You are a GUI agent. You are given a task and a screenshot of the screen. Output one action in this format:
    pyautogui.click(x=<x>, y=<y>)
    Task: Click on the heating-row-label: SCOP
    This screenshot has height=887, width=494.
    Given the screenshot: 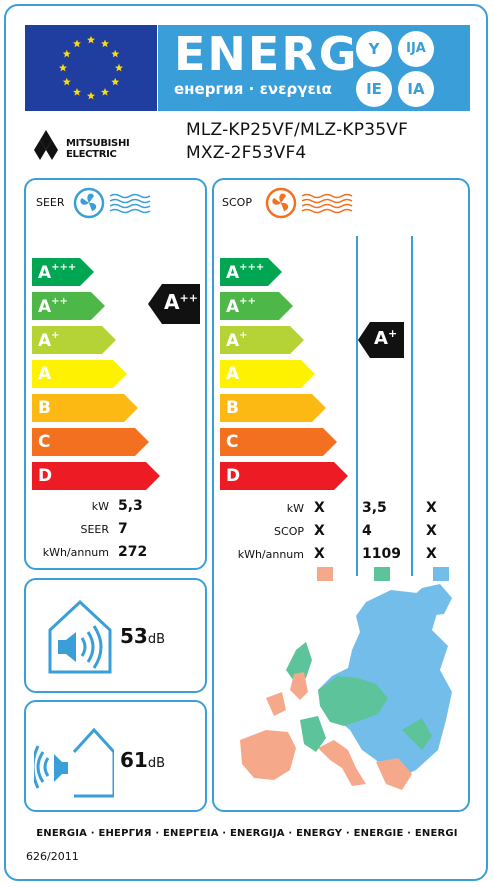 What is the action you would take?
    pyautogui.click(x=289, y=531)
    